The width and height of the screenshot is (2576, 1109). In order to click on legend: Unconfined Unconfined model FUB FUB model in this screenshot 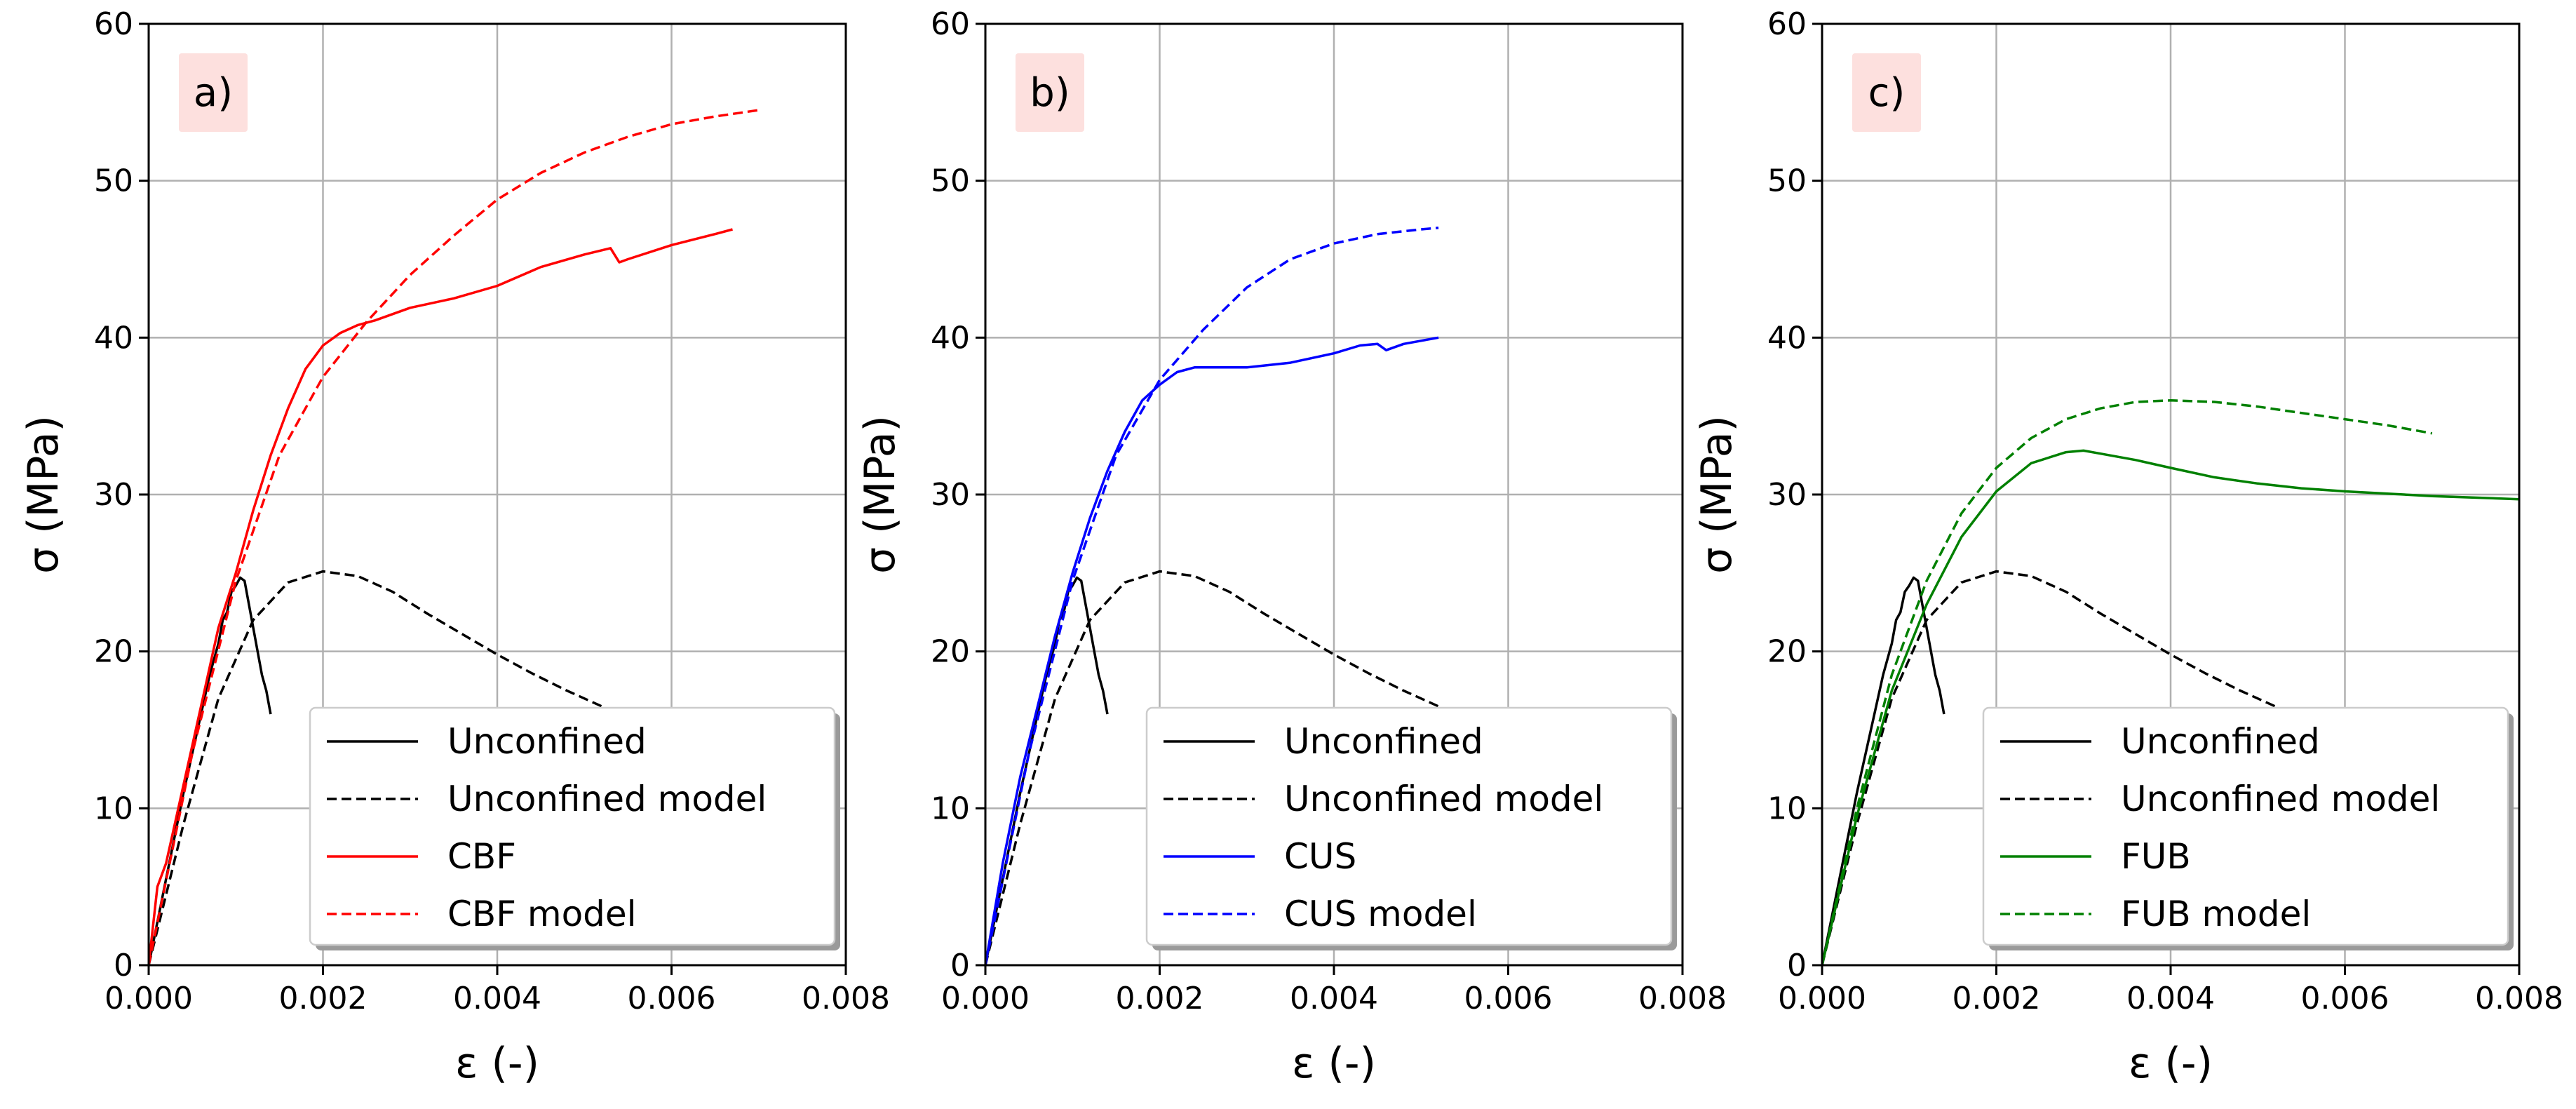, I will do `click(2248, 828)`.